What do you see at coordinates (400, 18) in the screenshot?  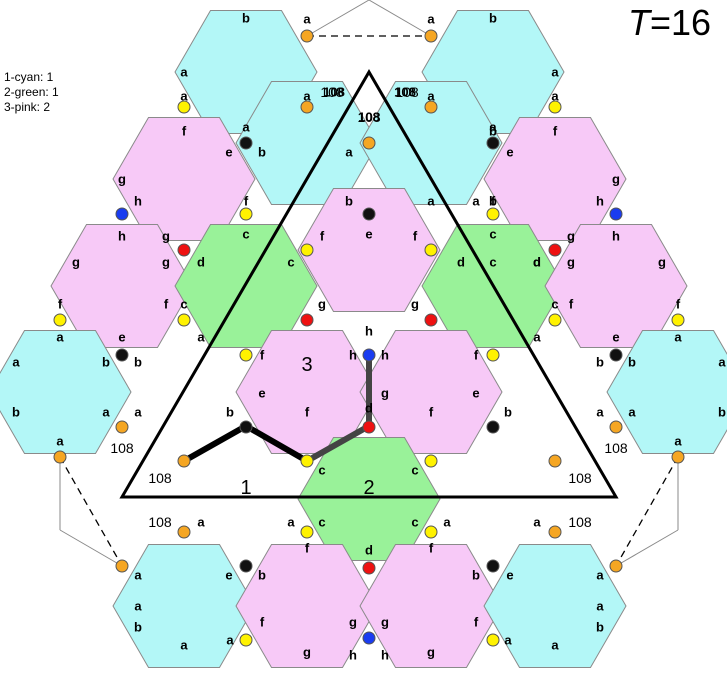 I see `top-thin-edge-right` at bounding box center [400, 18].